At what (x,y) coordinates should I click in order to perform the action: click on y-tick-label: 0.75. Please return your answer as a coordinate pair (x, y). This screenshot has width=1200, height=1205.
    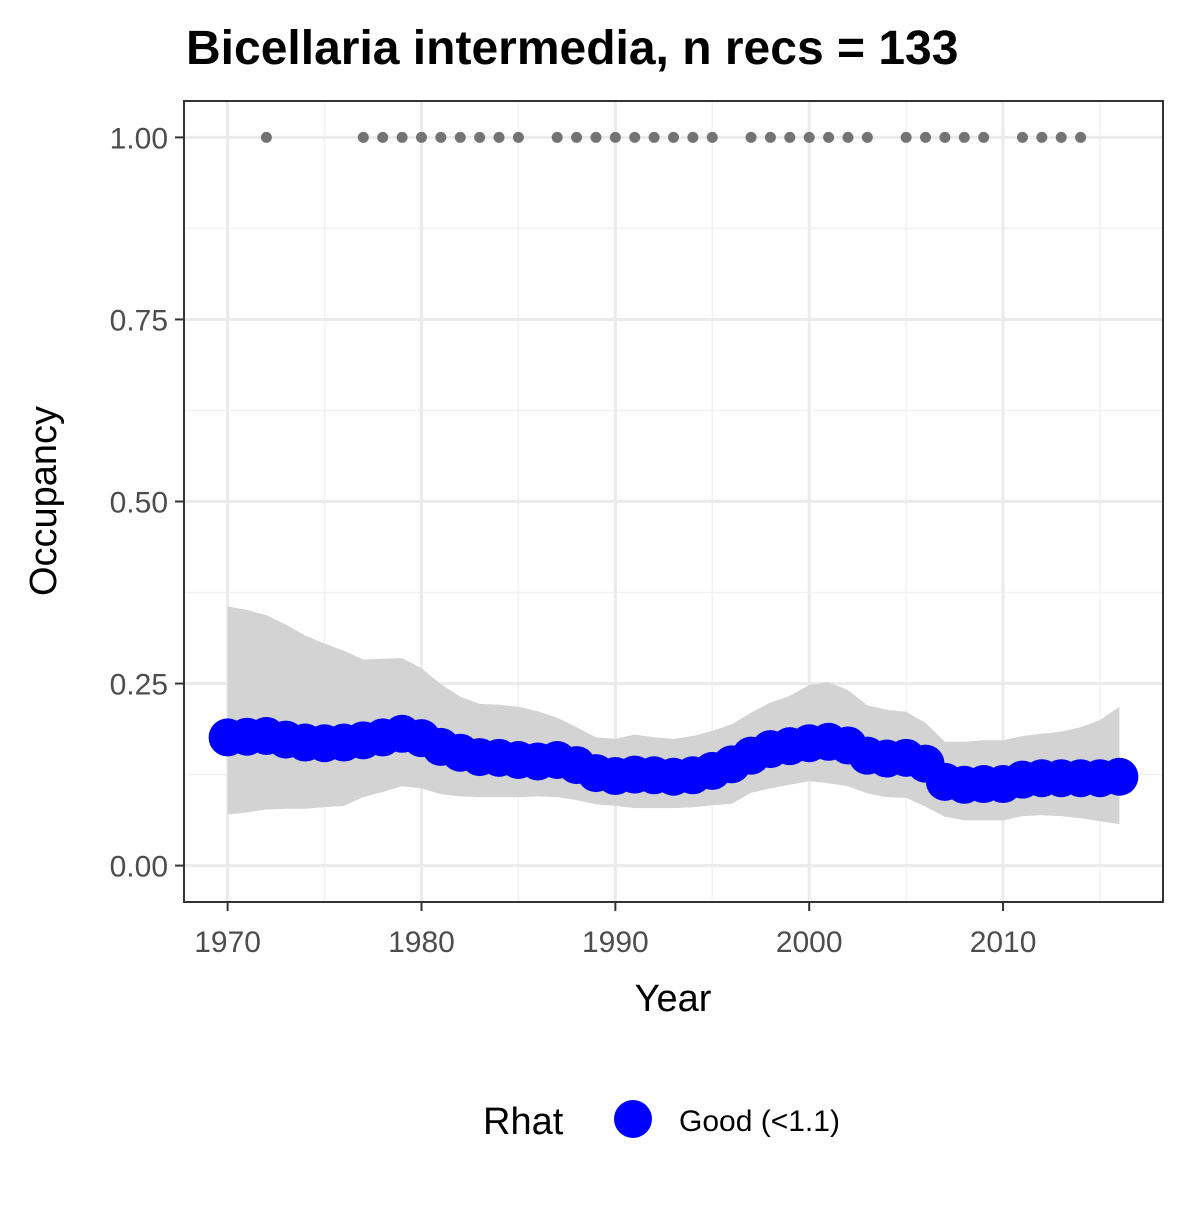
    Looking at the image, I should click on (139, 320).